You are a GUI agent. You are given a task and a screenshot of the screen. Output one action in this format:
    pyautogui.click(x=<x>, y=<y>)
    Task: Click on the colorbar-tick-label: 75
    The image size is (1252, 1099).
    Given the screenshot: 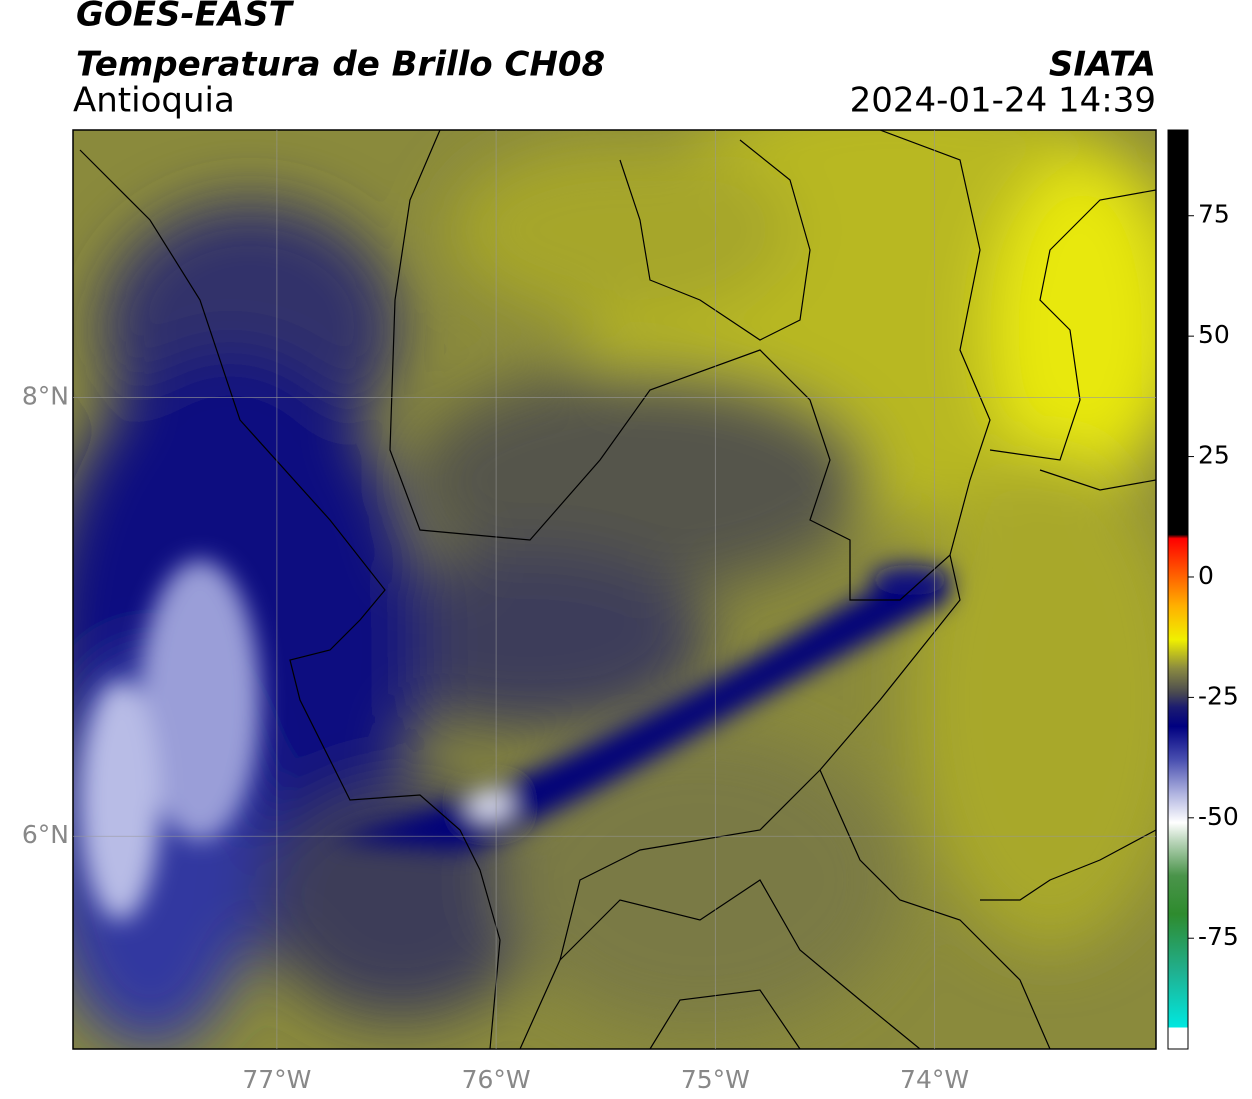 What is the action you would take?
    pyautogui.click(x=1214, y=214)
    